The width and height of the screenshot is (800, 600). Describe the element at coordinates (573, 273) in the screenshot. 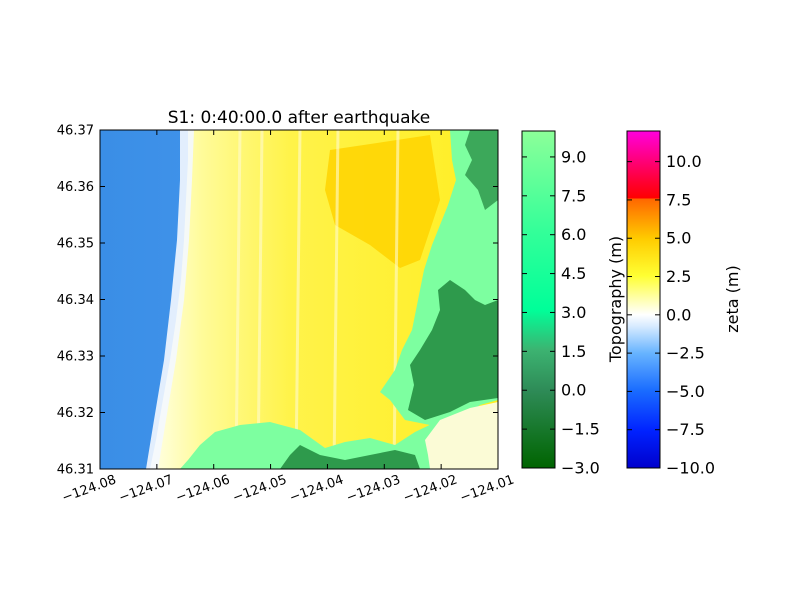

I see `colorbar-tick-label: 4.5` at that location.